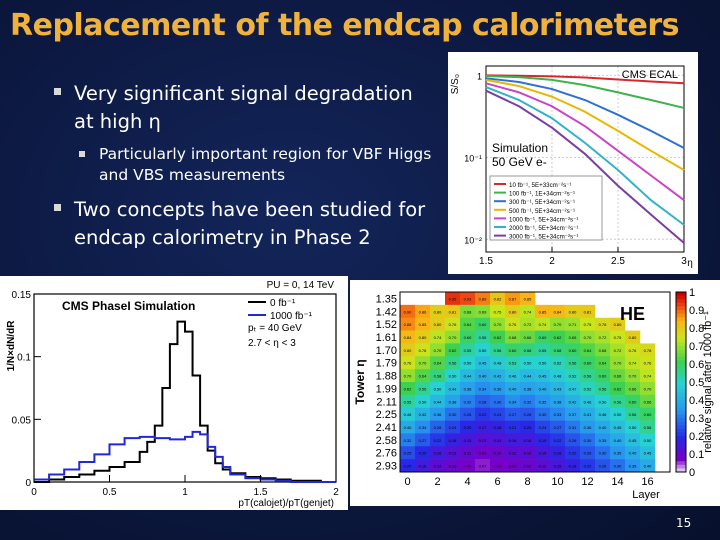  Describe the element at coordinates (498, 466) in the screenshot. I see `cell-label: 0.08` at that location.